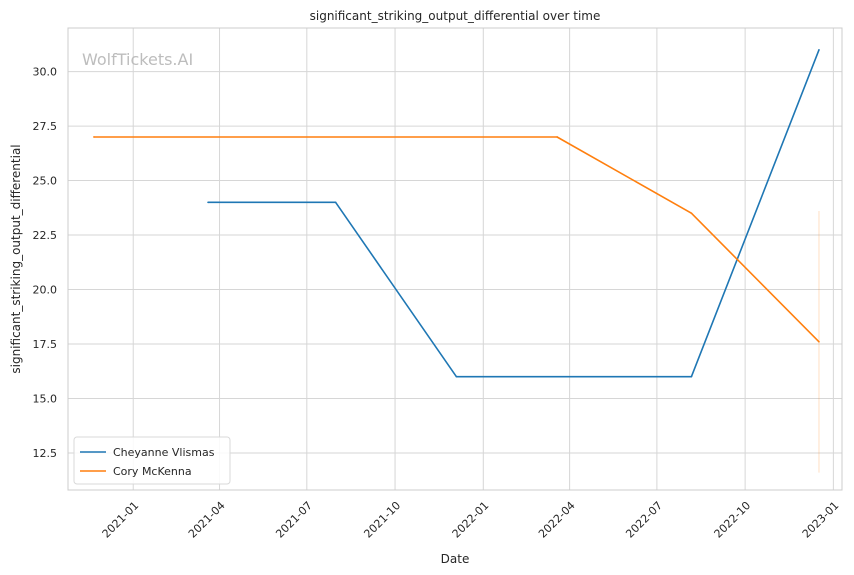 This screenshot has height=575, width=854. What do you see at coordinates (733, 520) in the screenshot?
I see `x-tick-label: 2022-10` at bounding box center [733, 520].